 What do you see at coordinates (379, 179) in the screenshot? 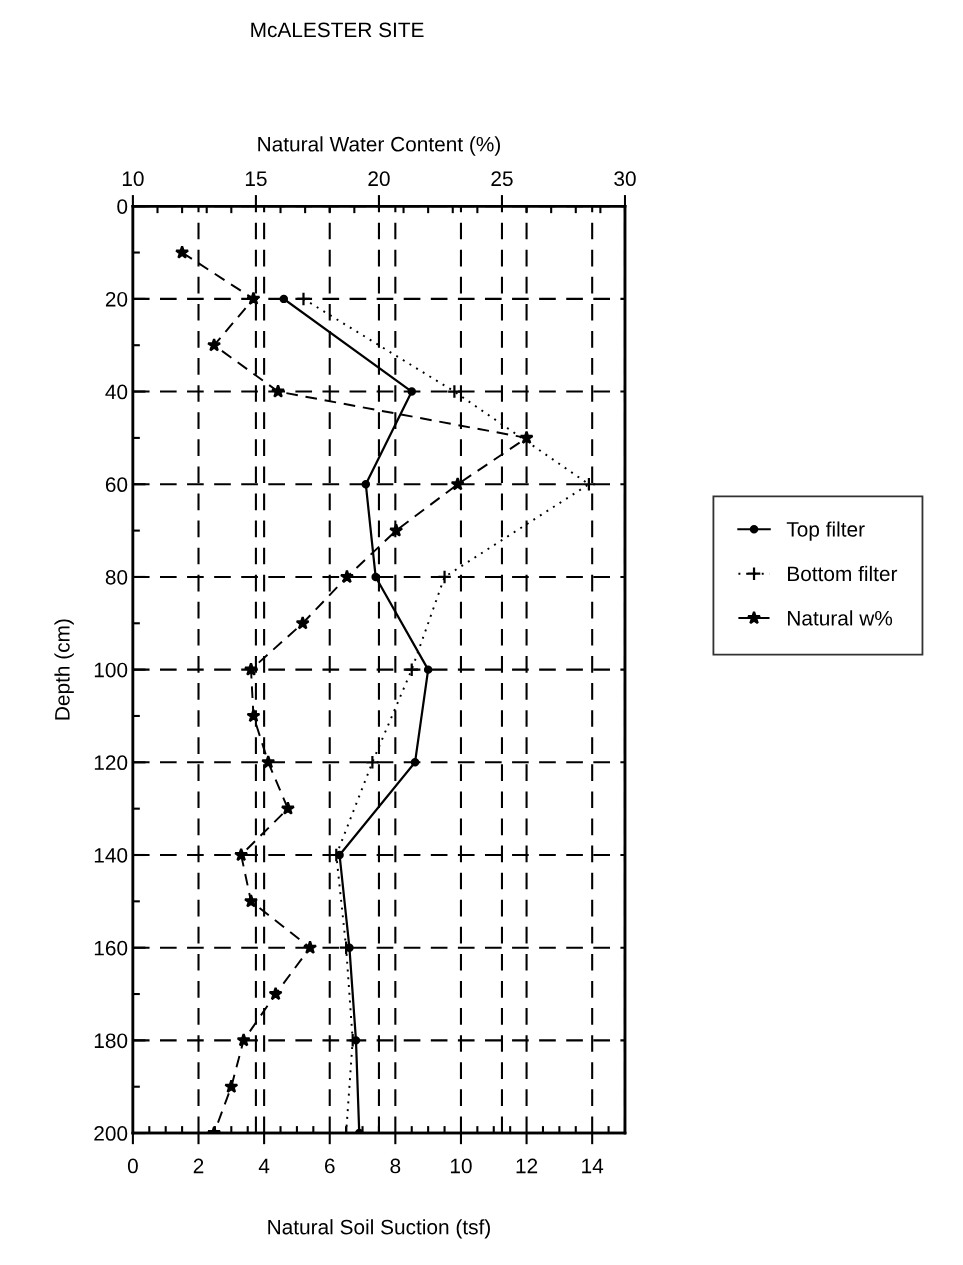
I see `x2-tick-label: 20` at bounding box center [379, 179].